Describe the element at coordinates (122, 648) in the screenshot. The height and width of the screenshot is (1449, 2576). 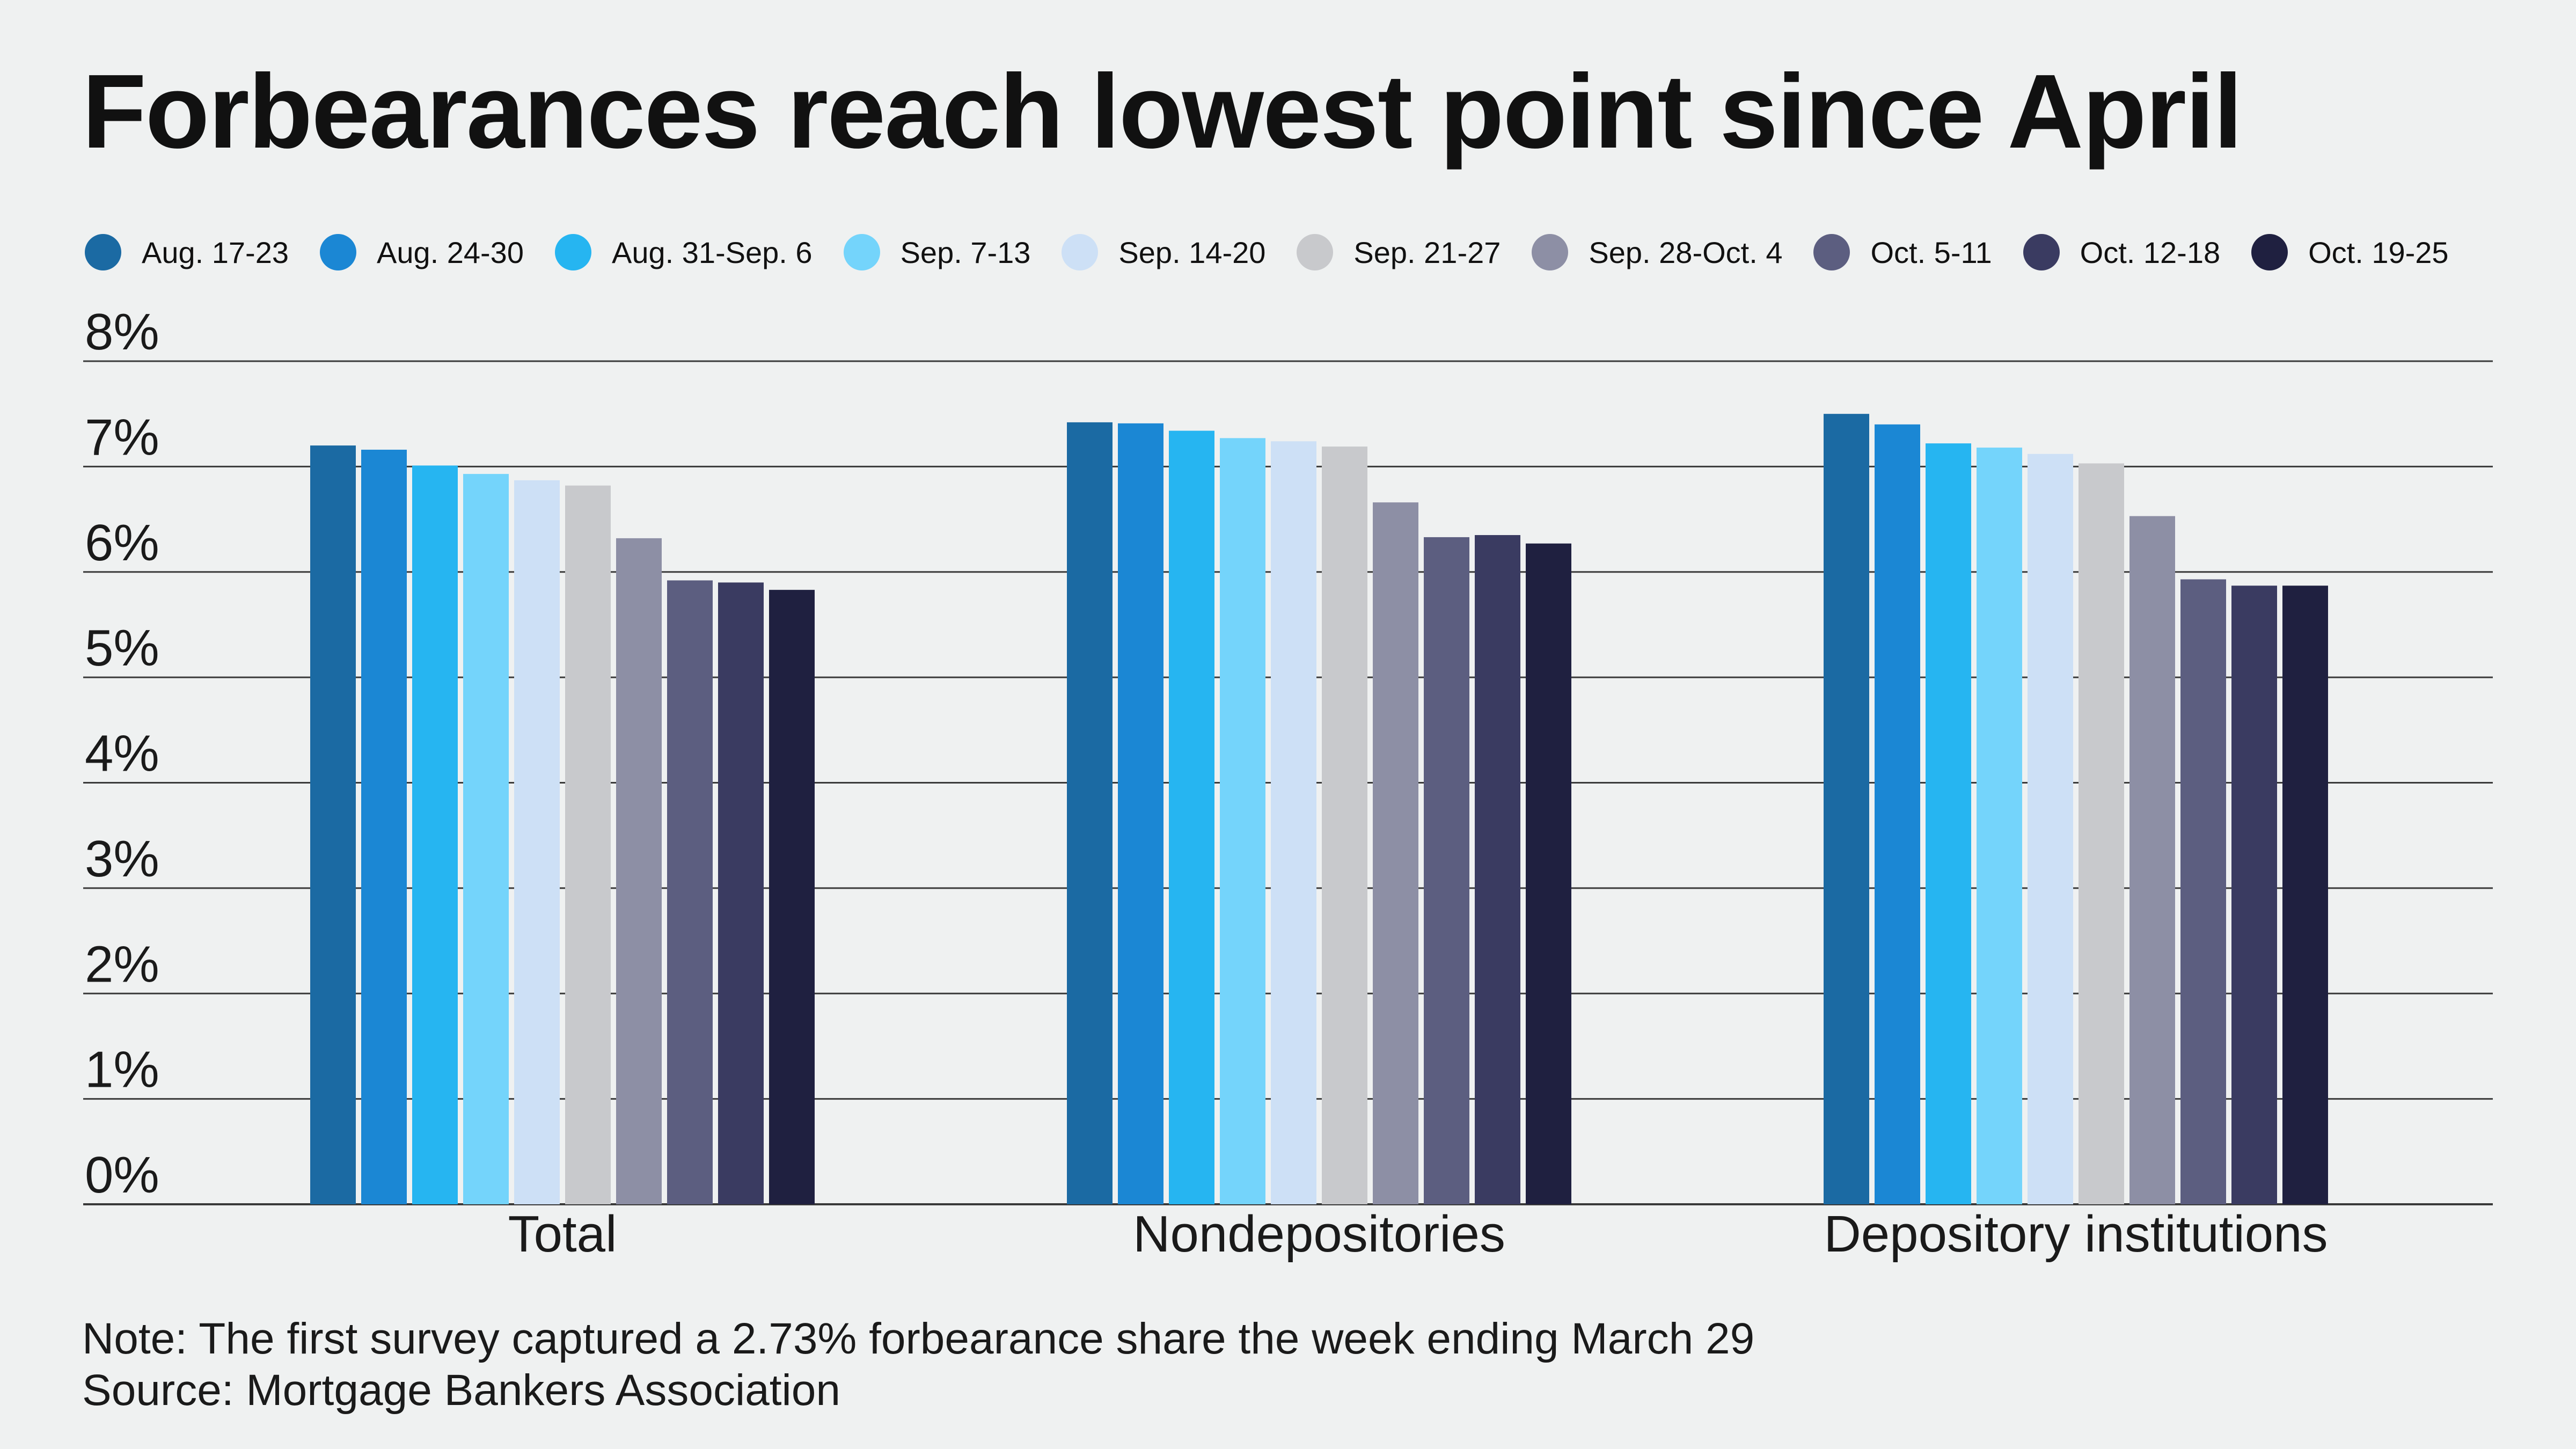
I see `y-tick-label: 5%` at that location.